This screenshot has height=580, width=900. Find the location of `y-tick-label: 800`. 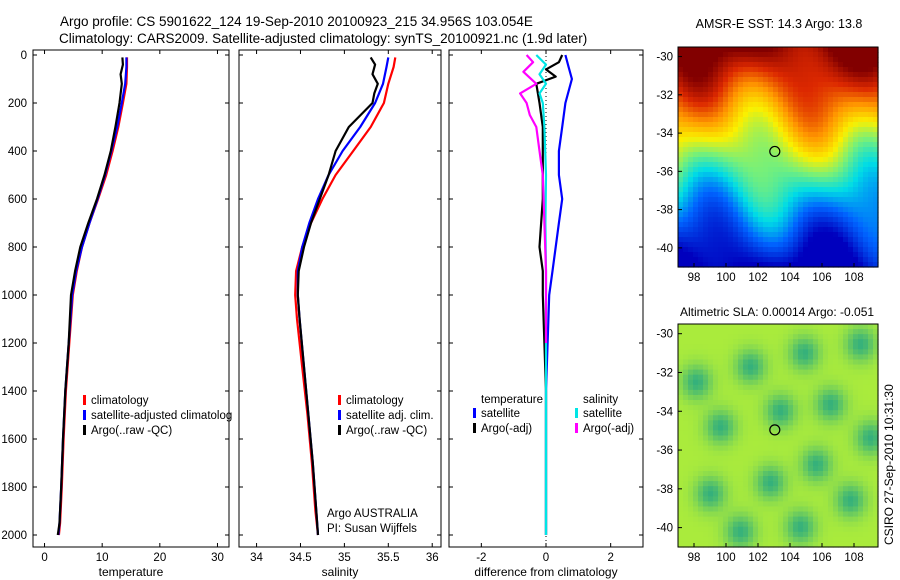

y-tick-label: 800 is located at coordinates (17, 248).